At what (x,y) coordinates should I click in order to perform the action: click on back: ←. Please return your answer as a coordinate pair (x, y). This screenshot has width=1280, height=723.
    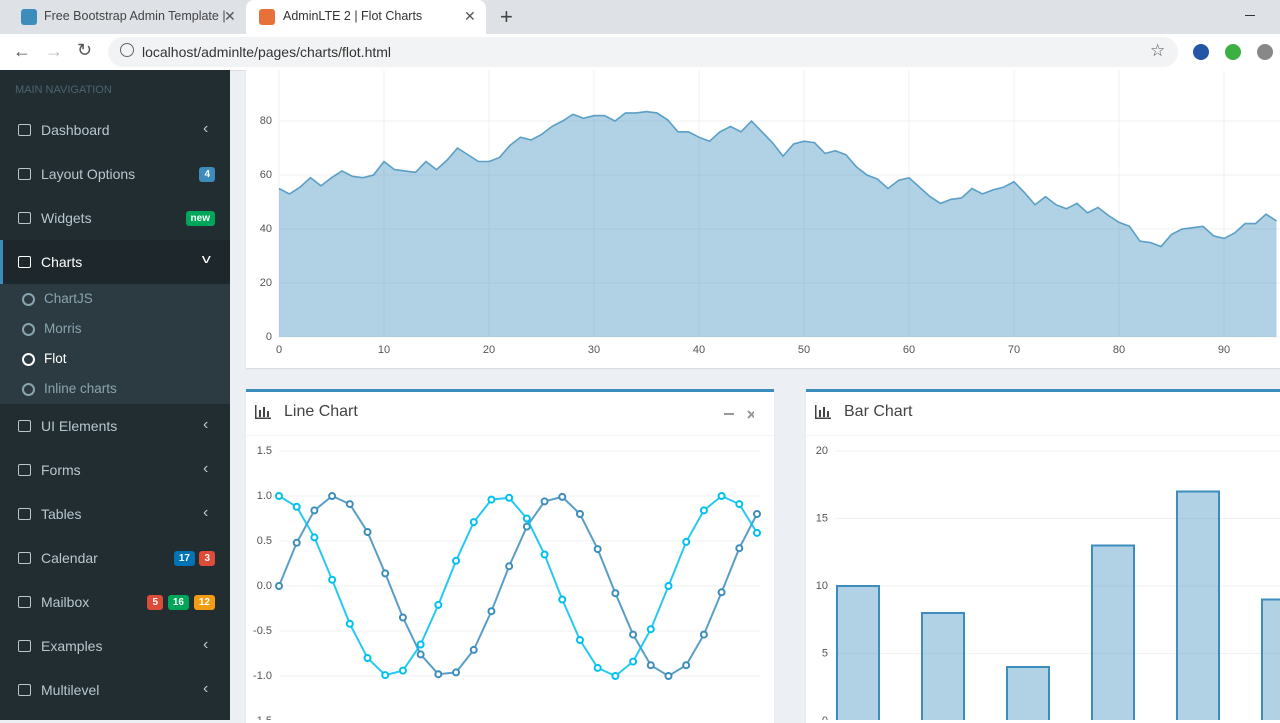
    Looking at the image, I should click on (22, 51).